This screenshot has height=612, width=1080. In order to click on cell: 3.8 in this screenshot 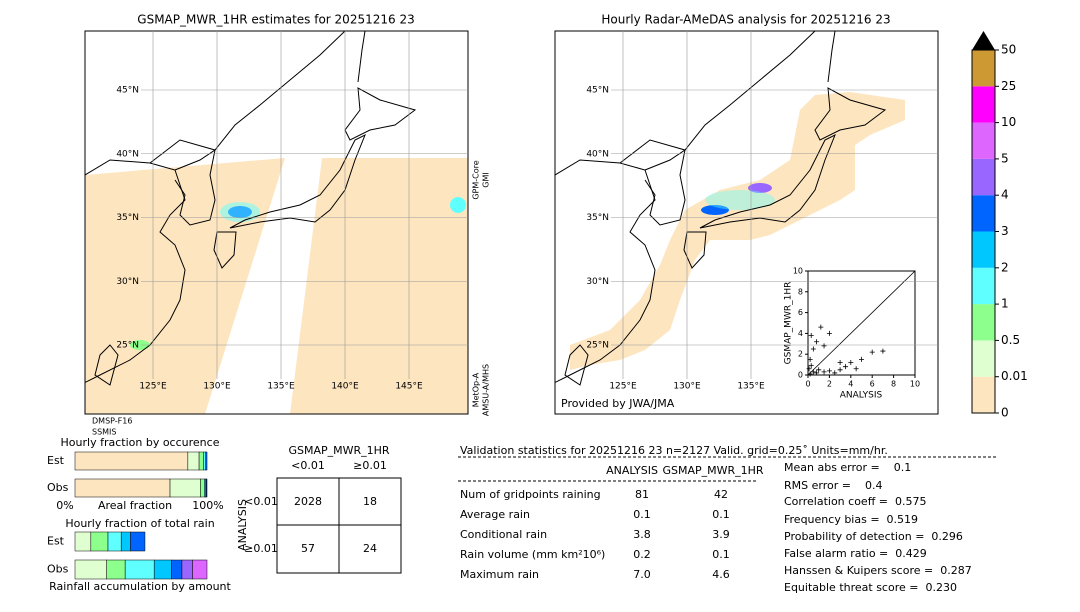, I will do `click(642, 534)`.